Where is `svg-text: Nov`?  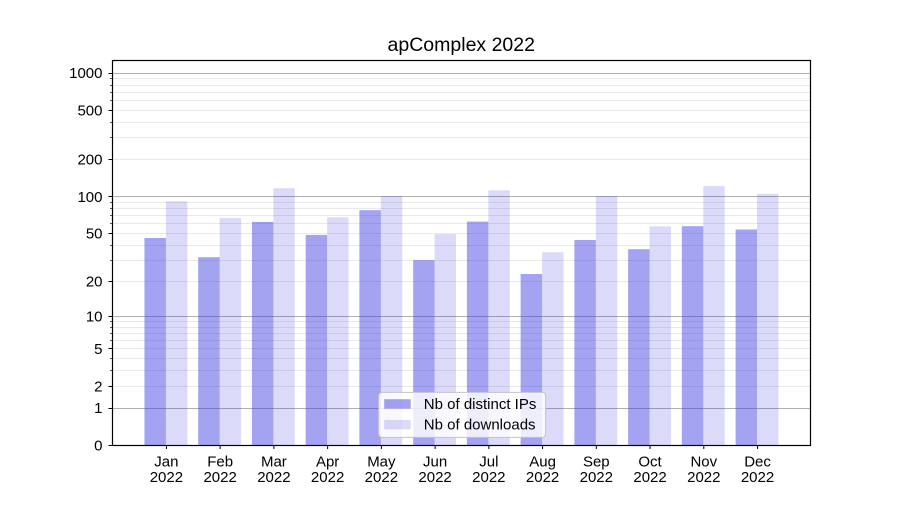
svg-text: Nov is located at coordinates (703, 462).